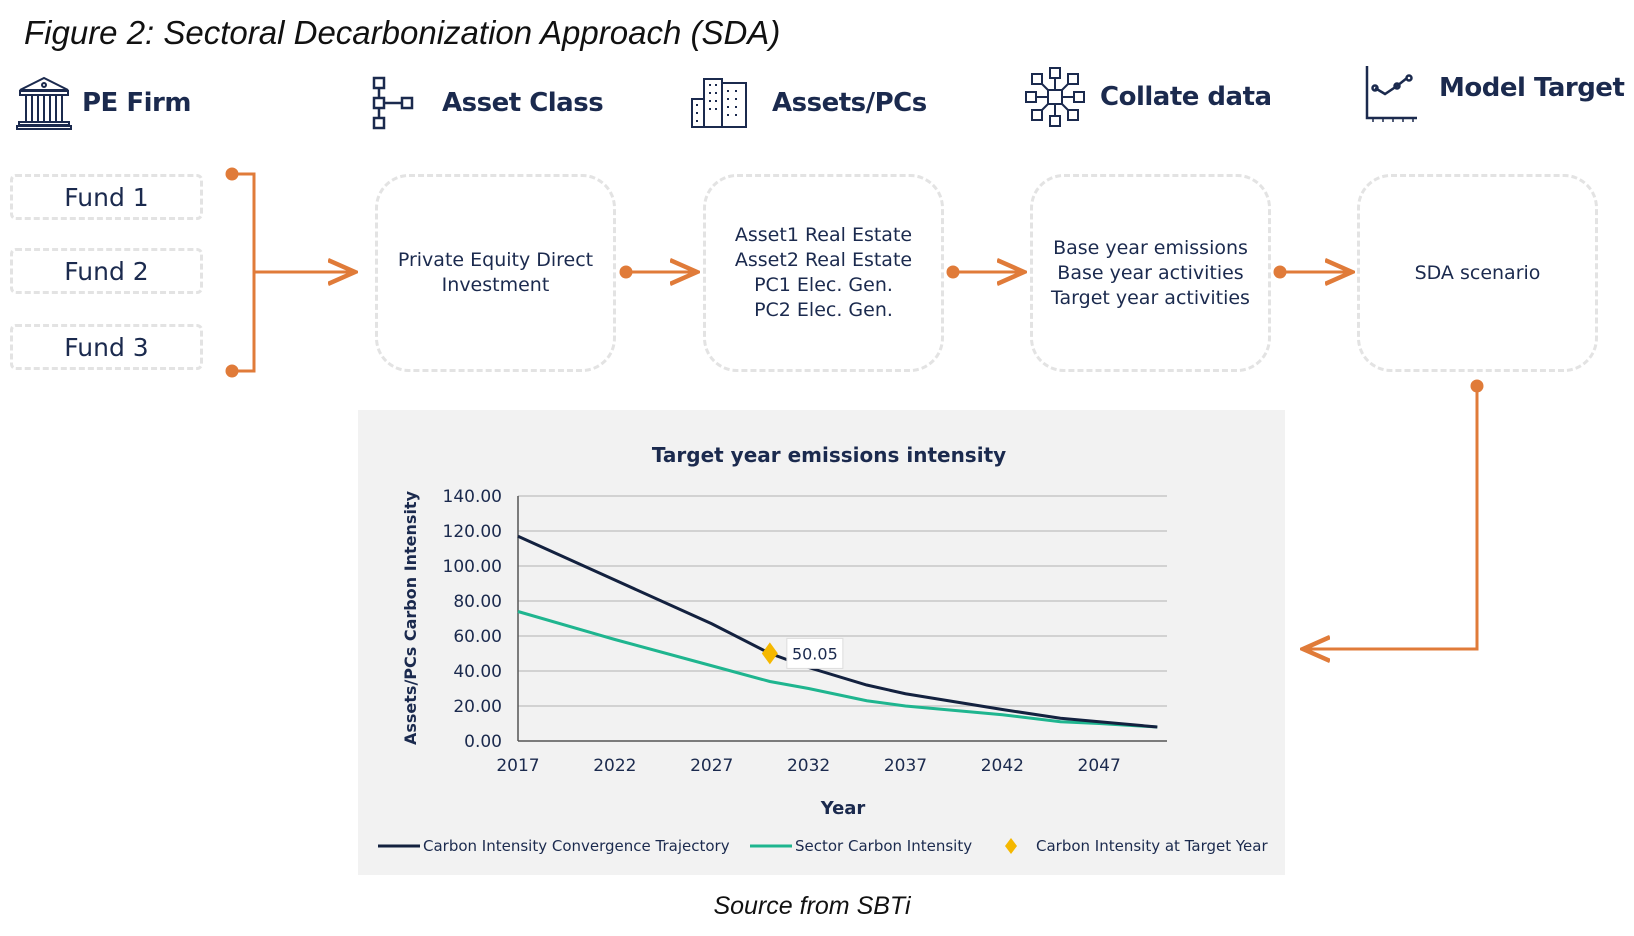  What do you see at coordinates (823, 260) in the screenshot?
I see `box-line: Asset2 Real Estate` at bounding box center [823, 260].